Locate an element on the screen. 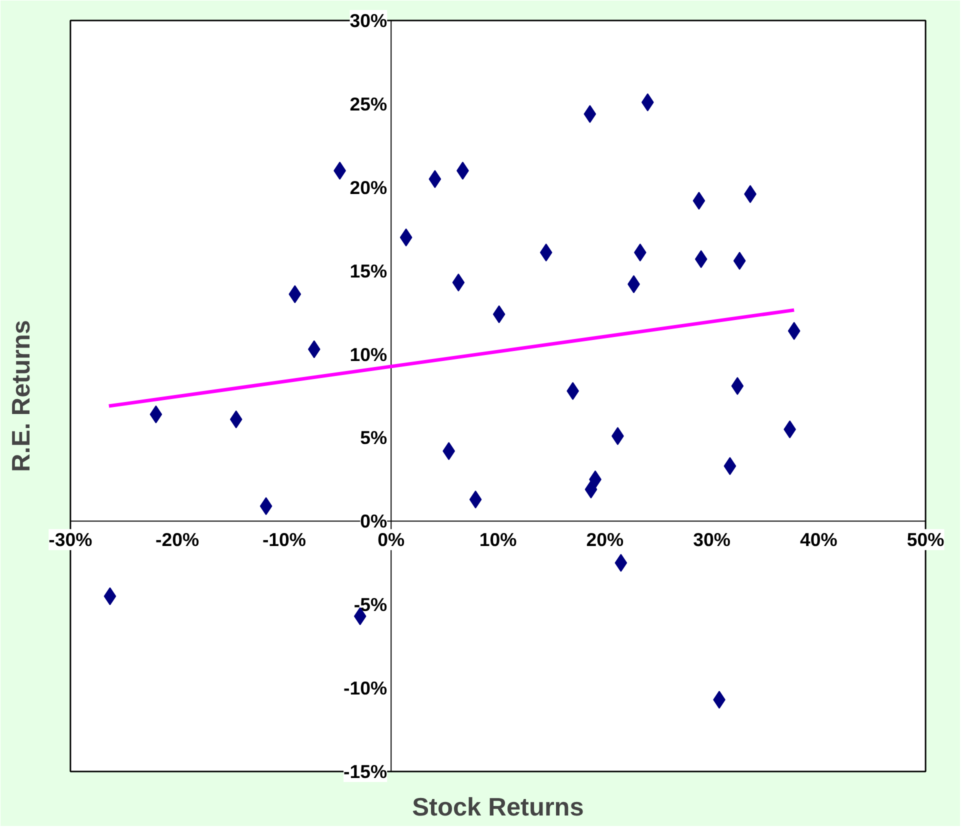  x-tick-label: 0% is located at coordinates (391, 539).